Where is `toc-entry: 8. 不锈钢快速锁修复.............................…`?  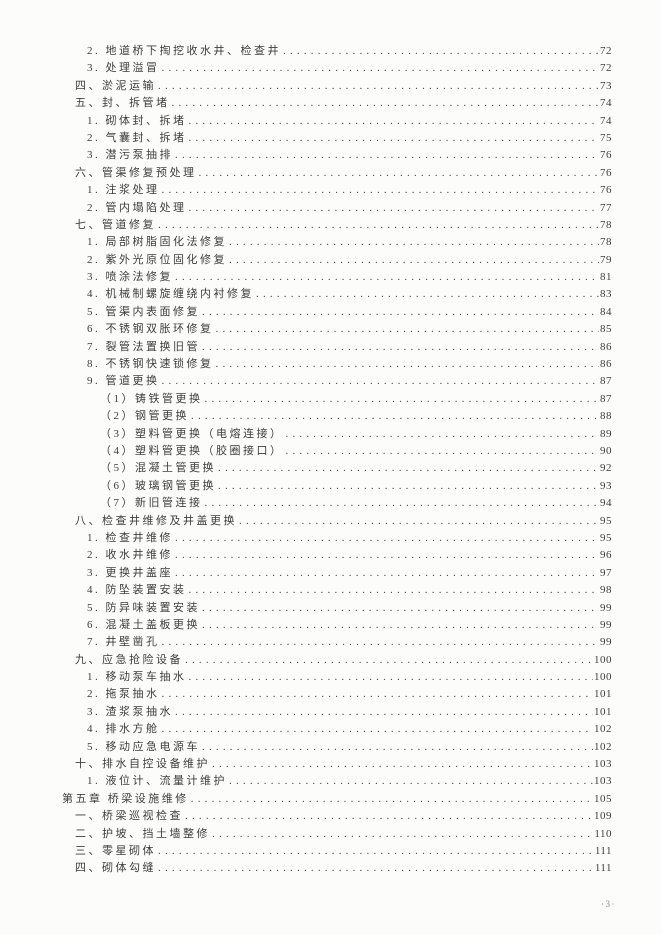 toc-entry: 8. 不锈钢快速锁修复.............................… is located at coordinates (349, 364).